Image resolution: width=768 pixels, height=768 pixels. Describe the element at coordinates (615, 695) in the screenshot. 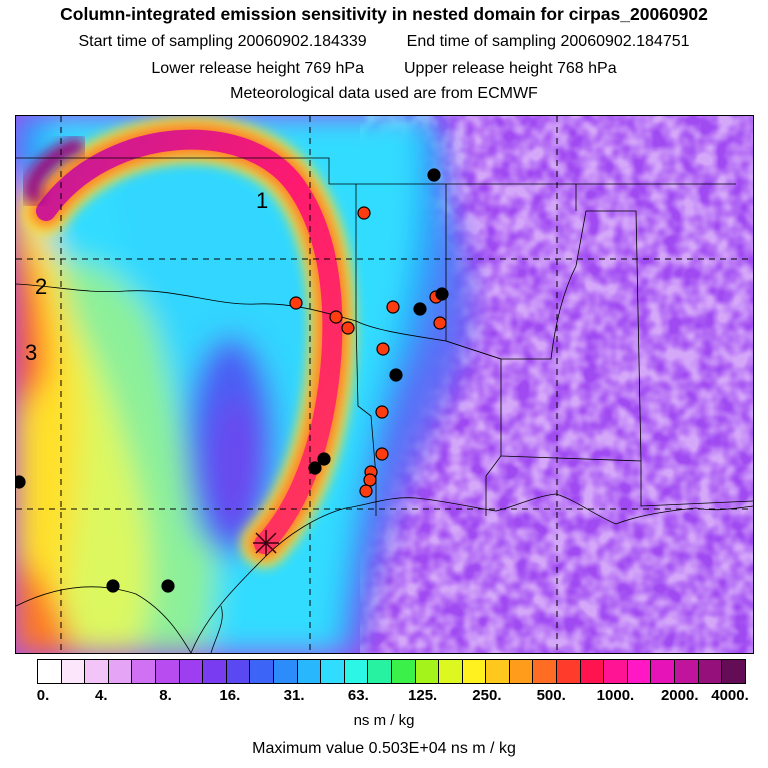

I see `colorbar-tick-label: 1000.` at that location.